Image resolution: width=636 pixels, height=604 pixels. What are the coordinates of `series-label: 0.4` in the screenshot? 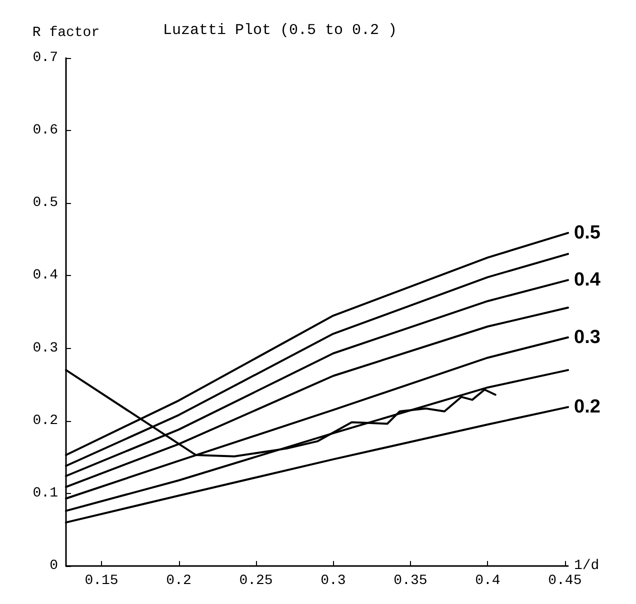 It's located at (587, 280).